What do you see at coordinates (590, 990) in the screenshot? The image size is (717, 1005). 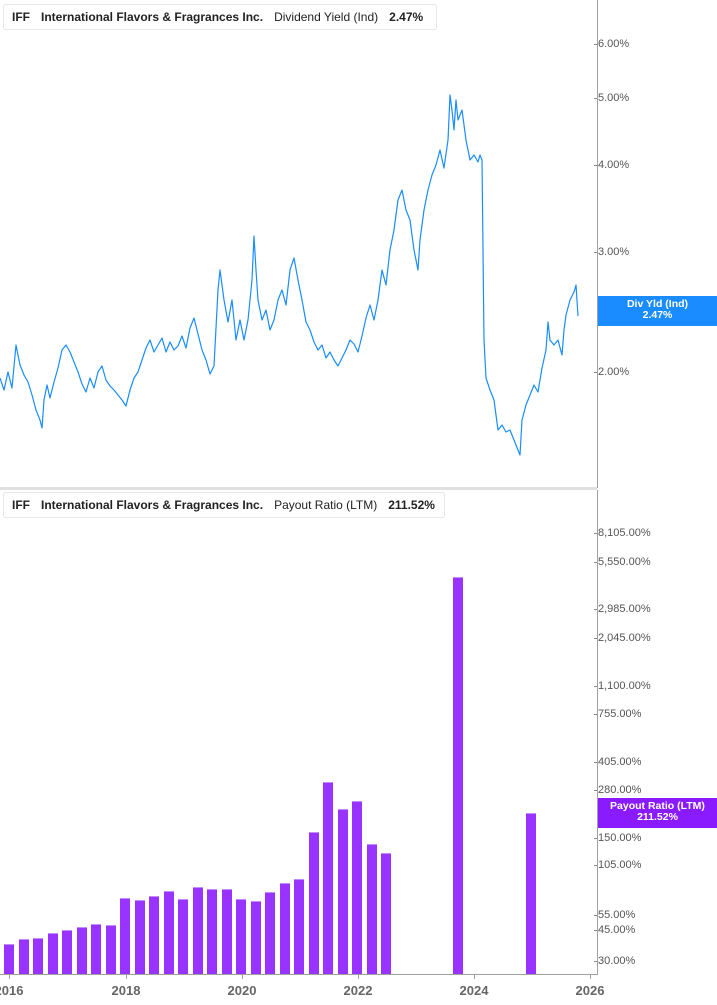 I see `x-tick-2026: 2026` at bounding box center [590, 990].